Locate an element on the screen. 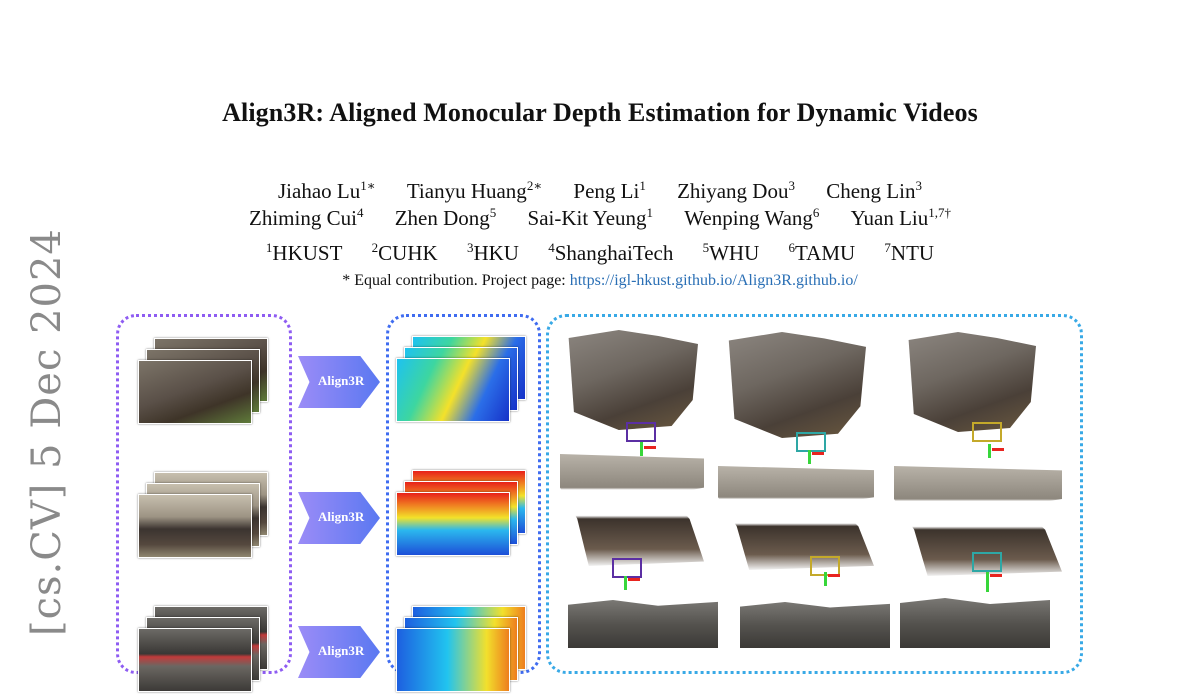  input-frames-crowd is located at coordinates (203, 516).